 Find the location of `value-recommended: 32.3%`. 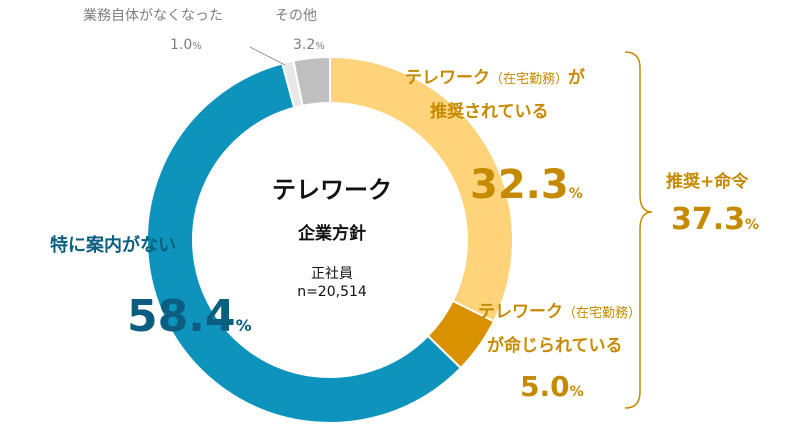

value-recommended: 32.3% is located at coordinates (526, 185).